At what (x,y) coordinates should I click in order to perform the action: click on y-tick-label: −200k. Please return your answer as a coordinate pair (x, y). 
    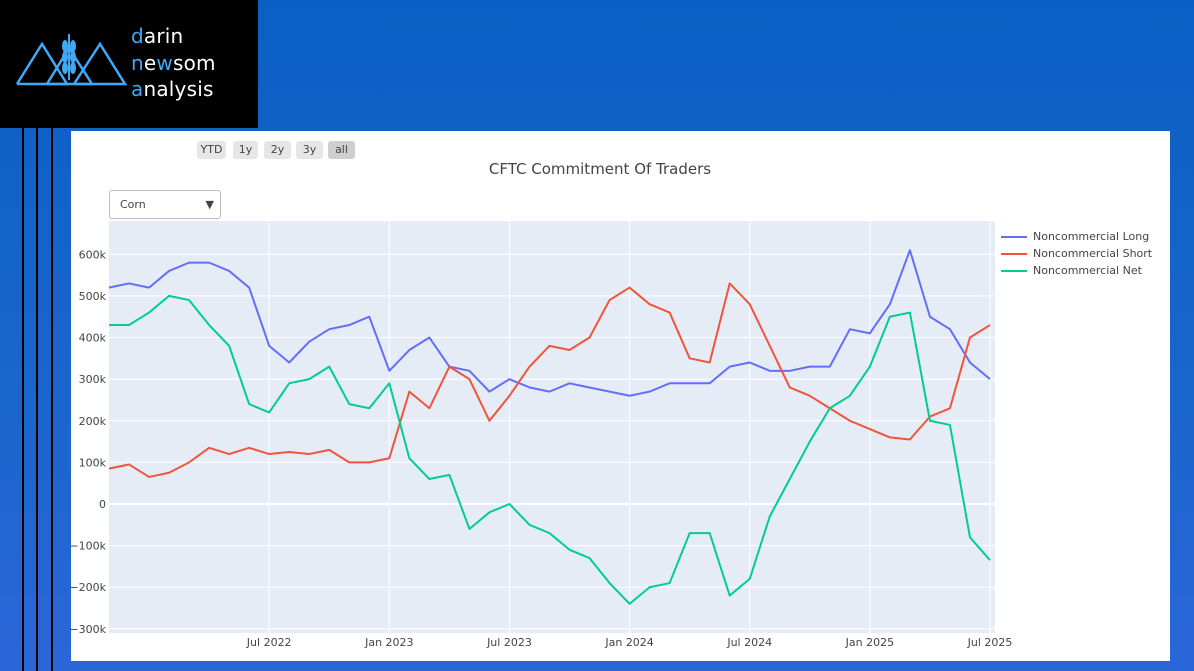
    Looking at the image, I should click on (87, 587).